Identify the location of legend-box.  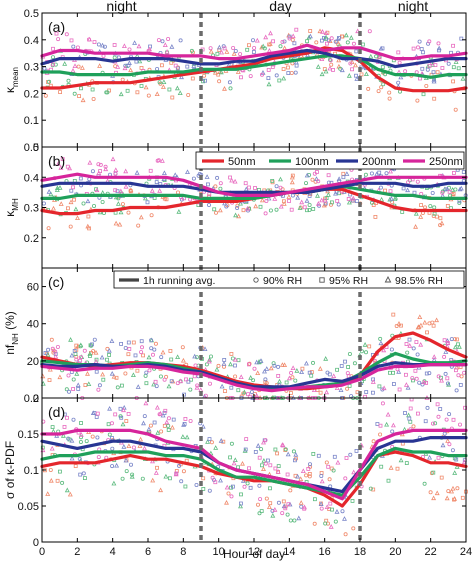
(289, 279).